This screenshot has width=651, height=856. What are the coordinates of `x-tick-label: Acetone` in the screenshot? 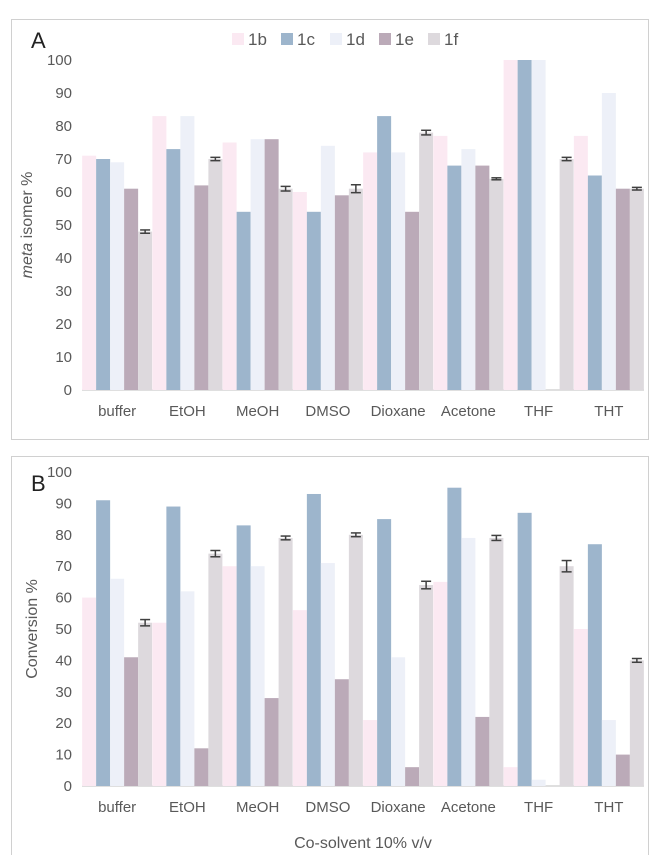 It's located at (468, 807).